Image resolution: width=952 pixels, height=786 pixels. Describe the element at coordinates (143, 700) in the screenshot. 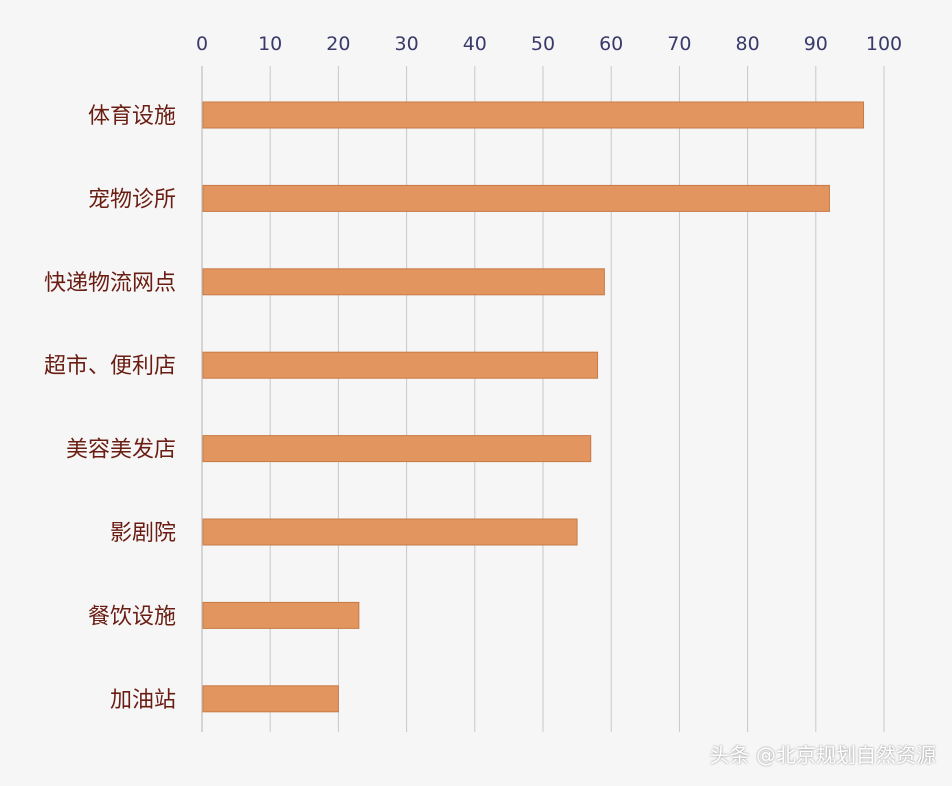

I see `category-label: 加油站` at that location.